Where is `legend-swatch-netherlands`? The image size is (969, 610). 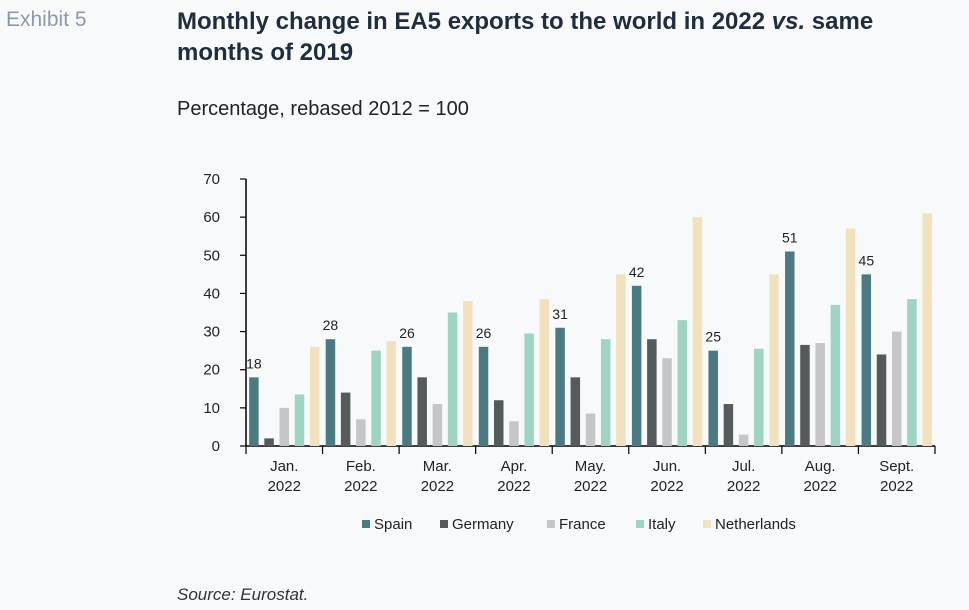
legend-swatch-netherlands is located at coordinates (707, 524).